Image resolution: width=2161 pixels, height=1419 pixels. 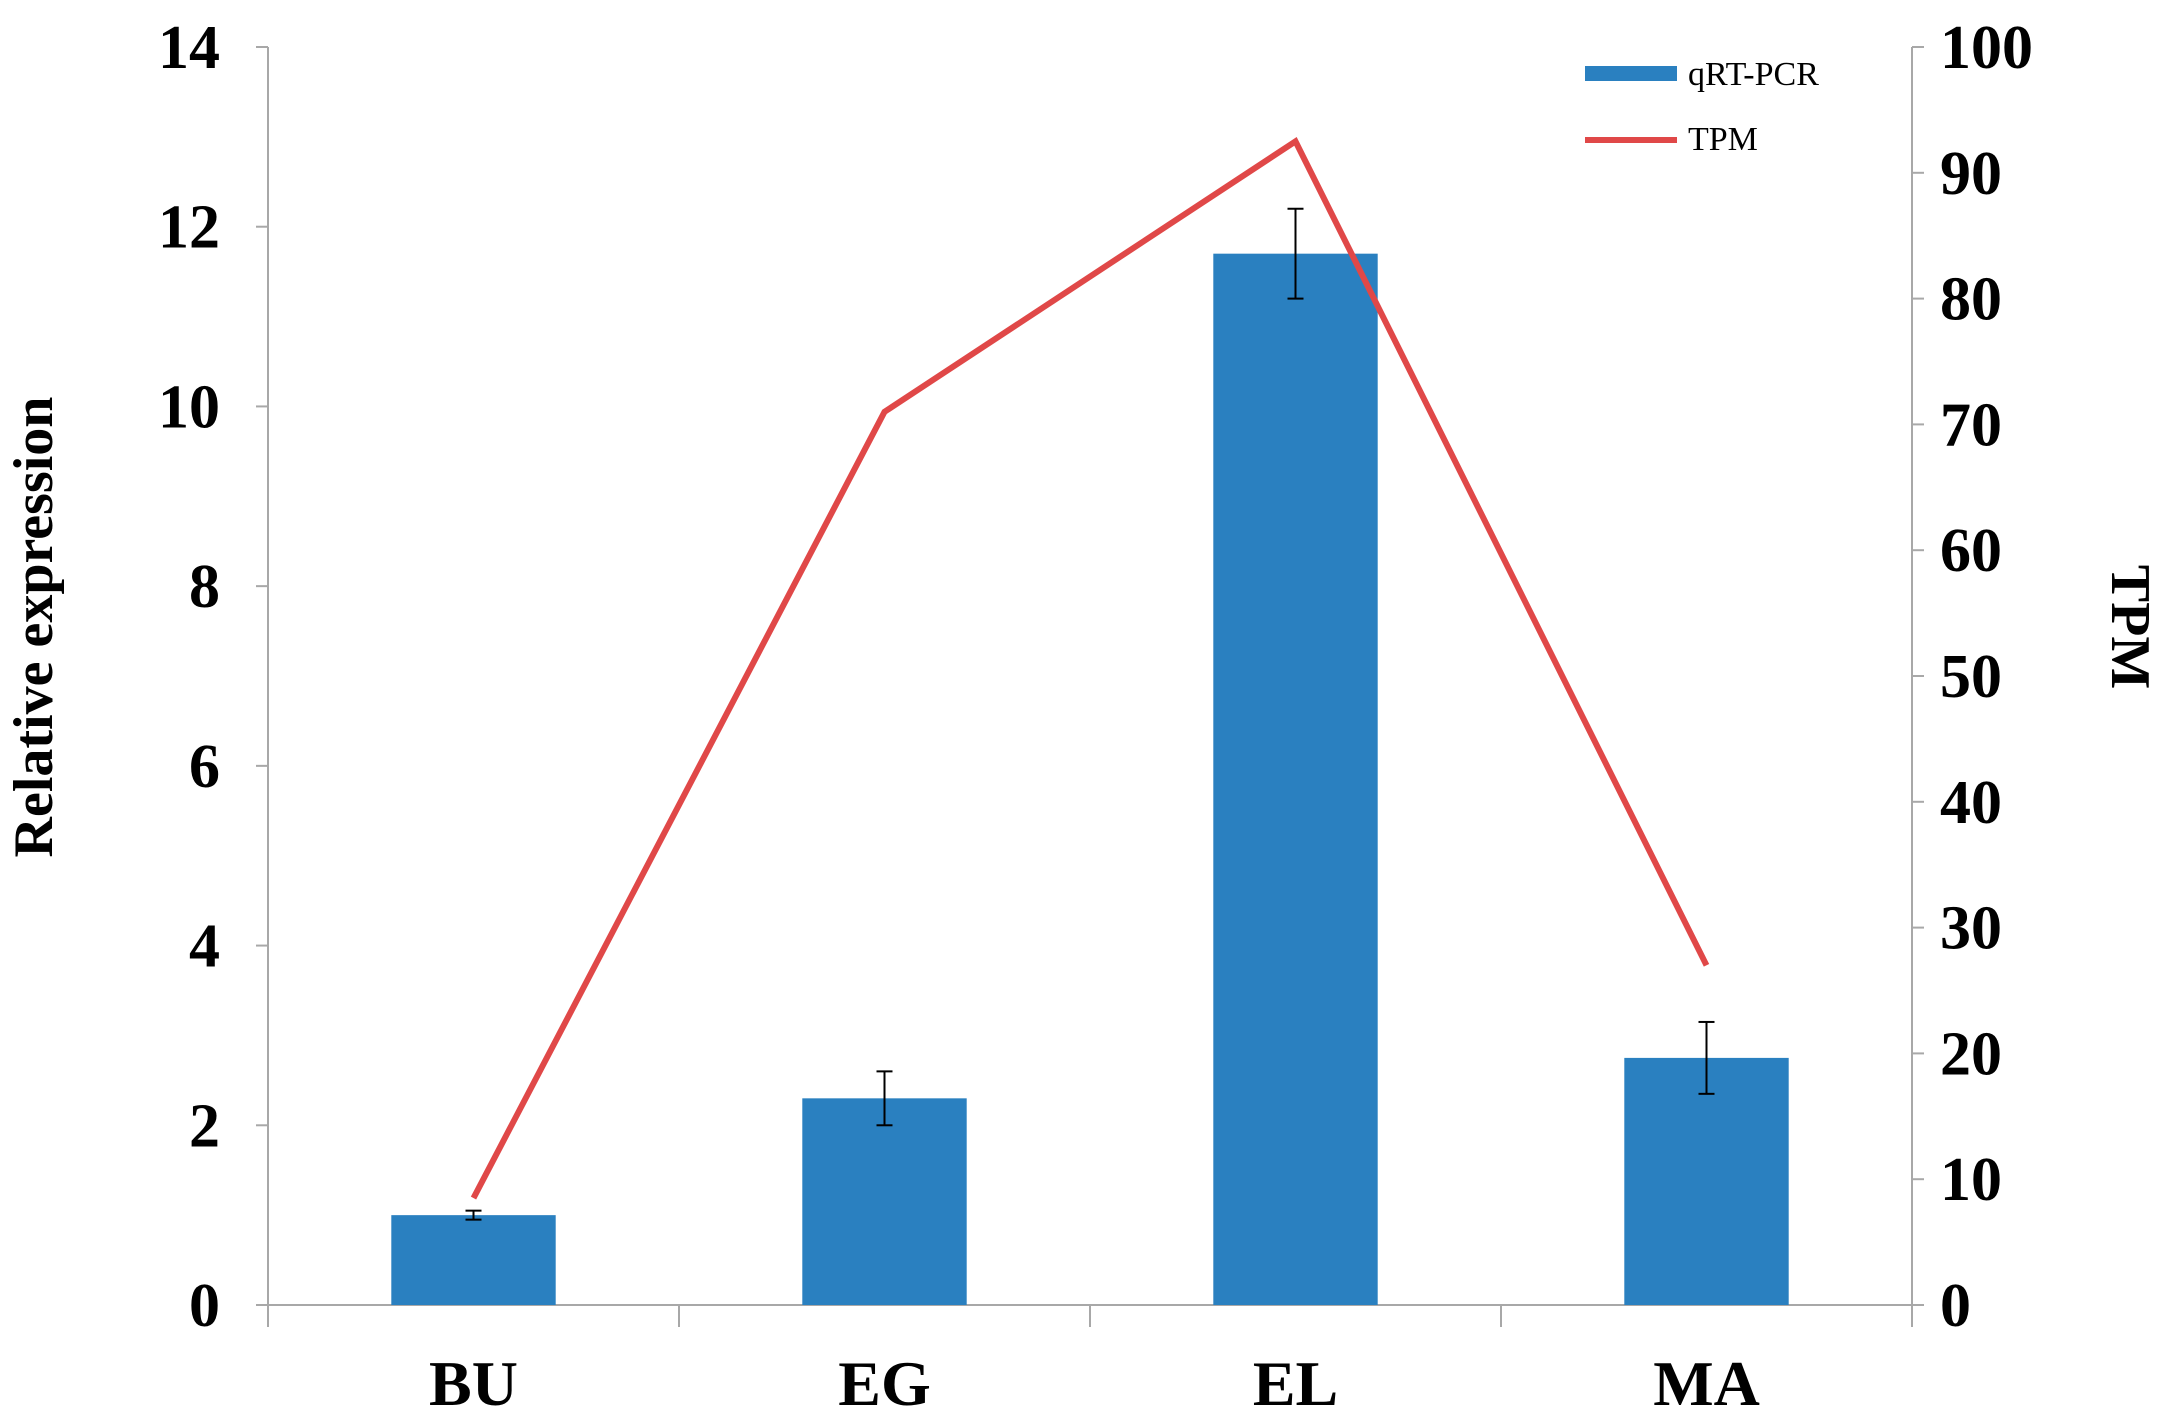 I want to click on legend-swatch-qrt-pcr, so click(x=1631, y=73).